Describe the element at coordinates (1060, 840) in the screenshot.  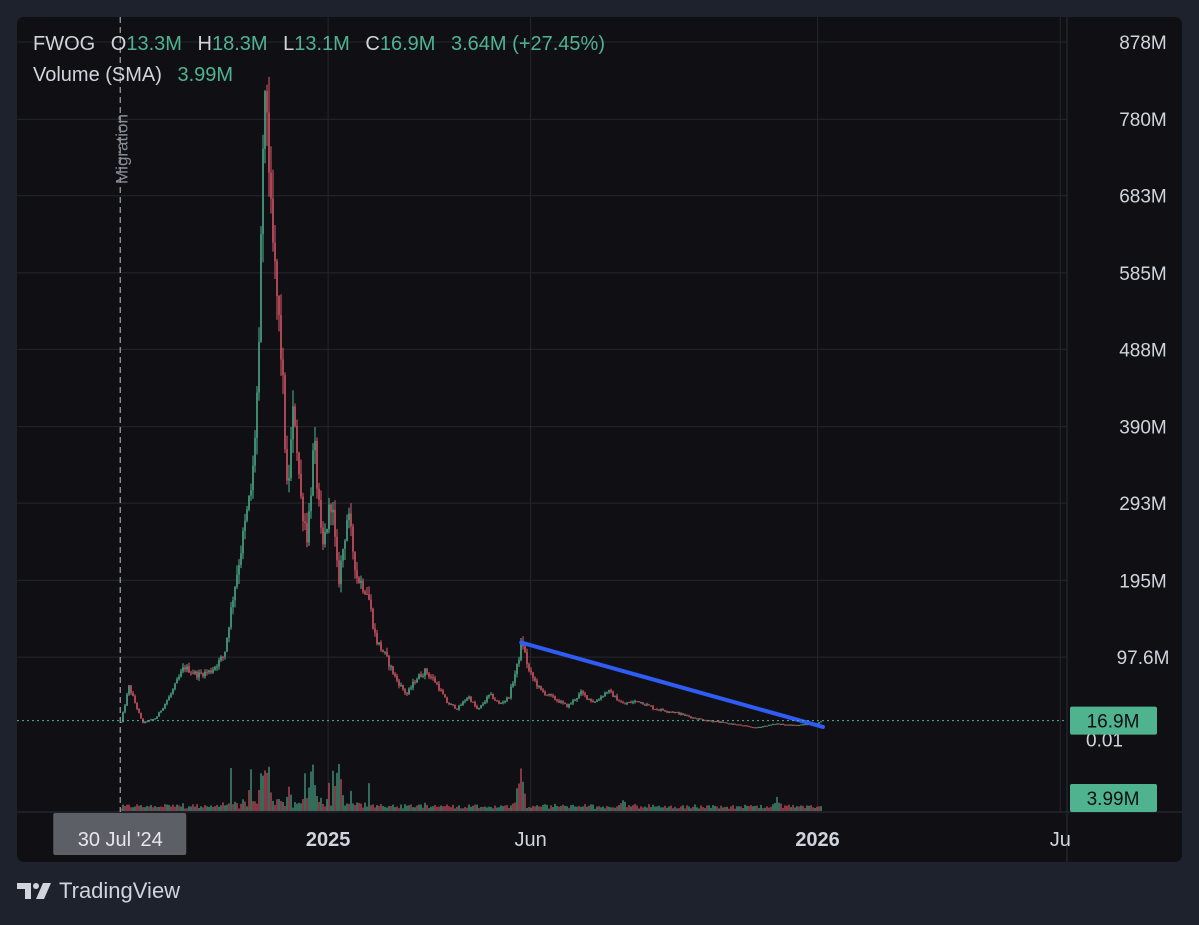
I see `x-tick-label: Ju` at that location.